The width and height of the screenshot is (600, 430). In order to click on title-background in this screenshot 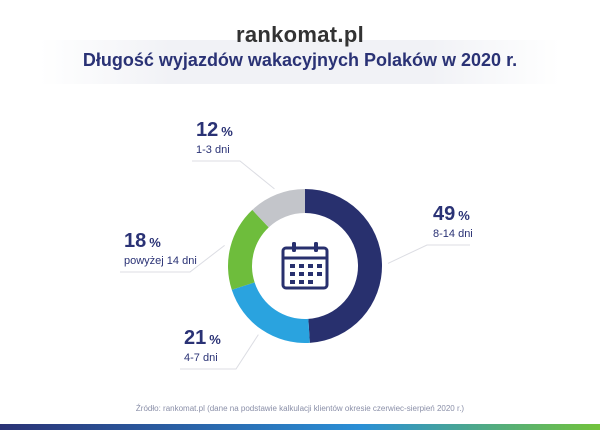, I will do `click(300, 62)`.